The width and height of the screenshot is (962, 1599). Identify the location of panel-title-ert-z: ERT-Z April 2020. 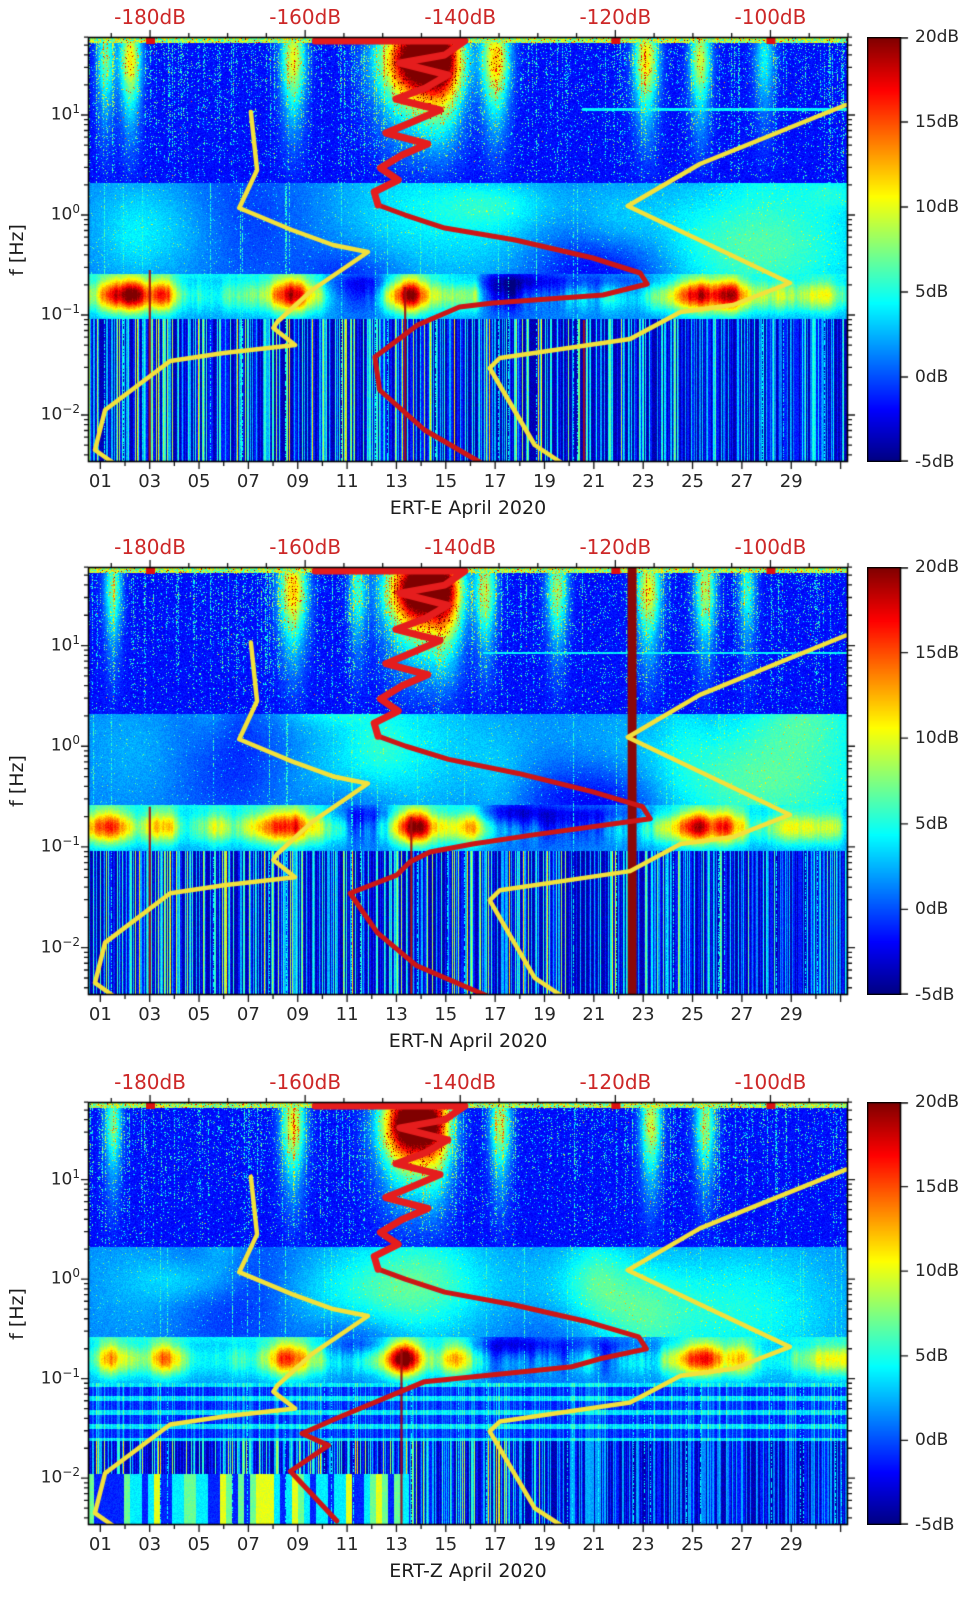
(468, 1571).